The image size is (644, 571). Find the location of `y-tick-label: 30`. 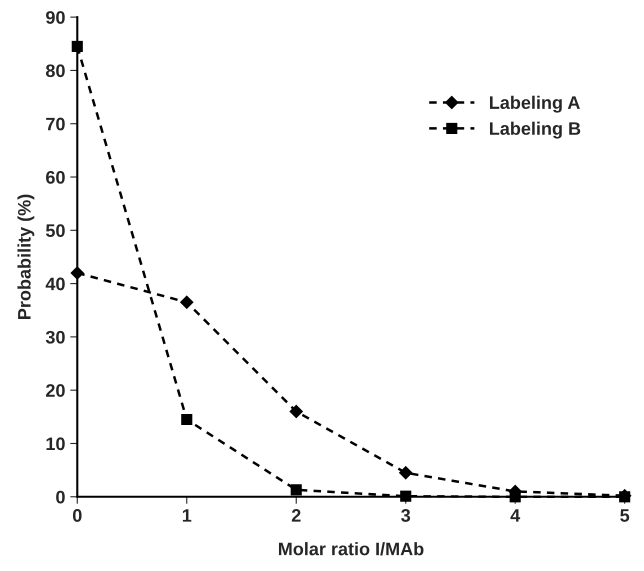

y-tick-label: 30 is located at coordinates (55, 337).